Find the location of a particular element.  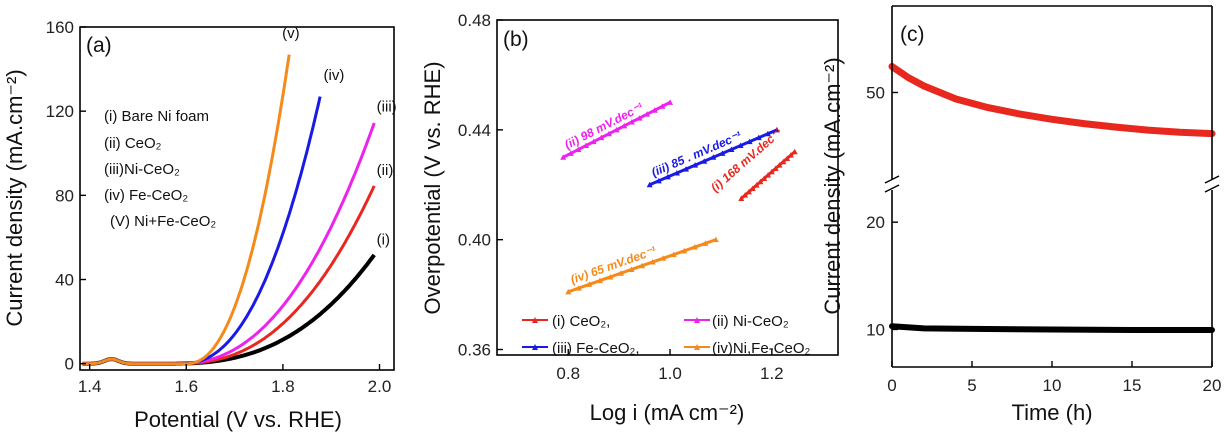

legend-entry-2: (ii) Ni-CeO₂ is located at coordinates (750, 321).